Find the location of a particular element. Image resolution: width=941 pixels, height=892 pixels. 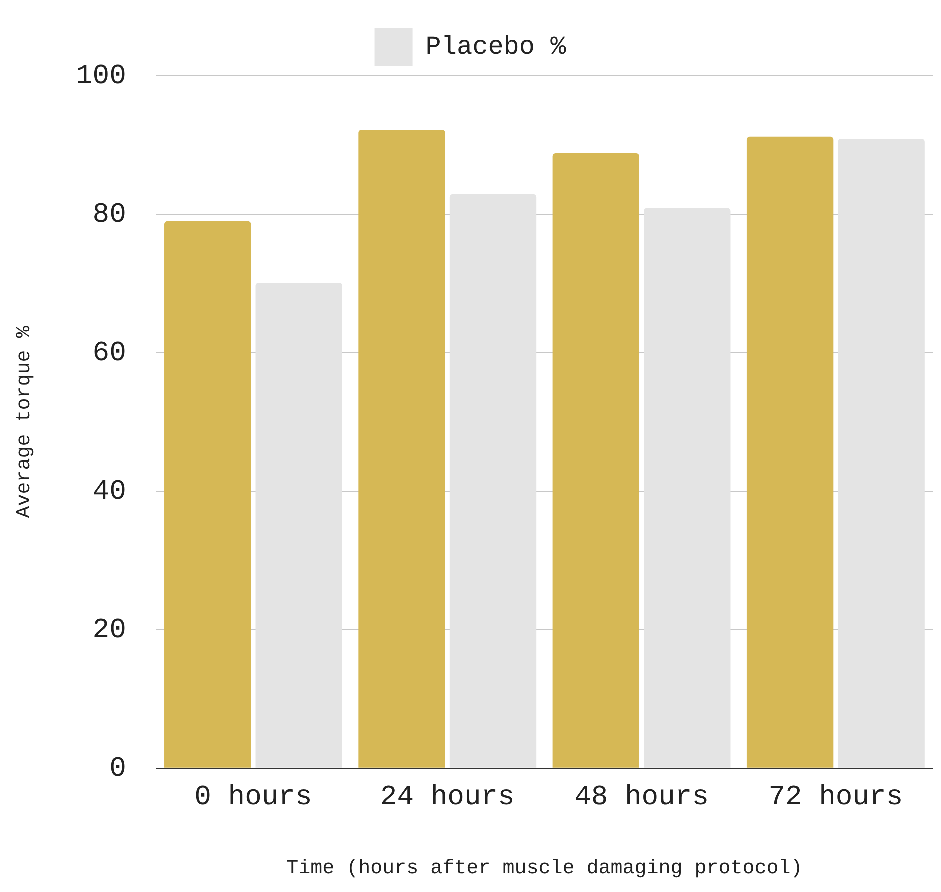

y-tick-label: 80 is located at coordinates (109, 215).